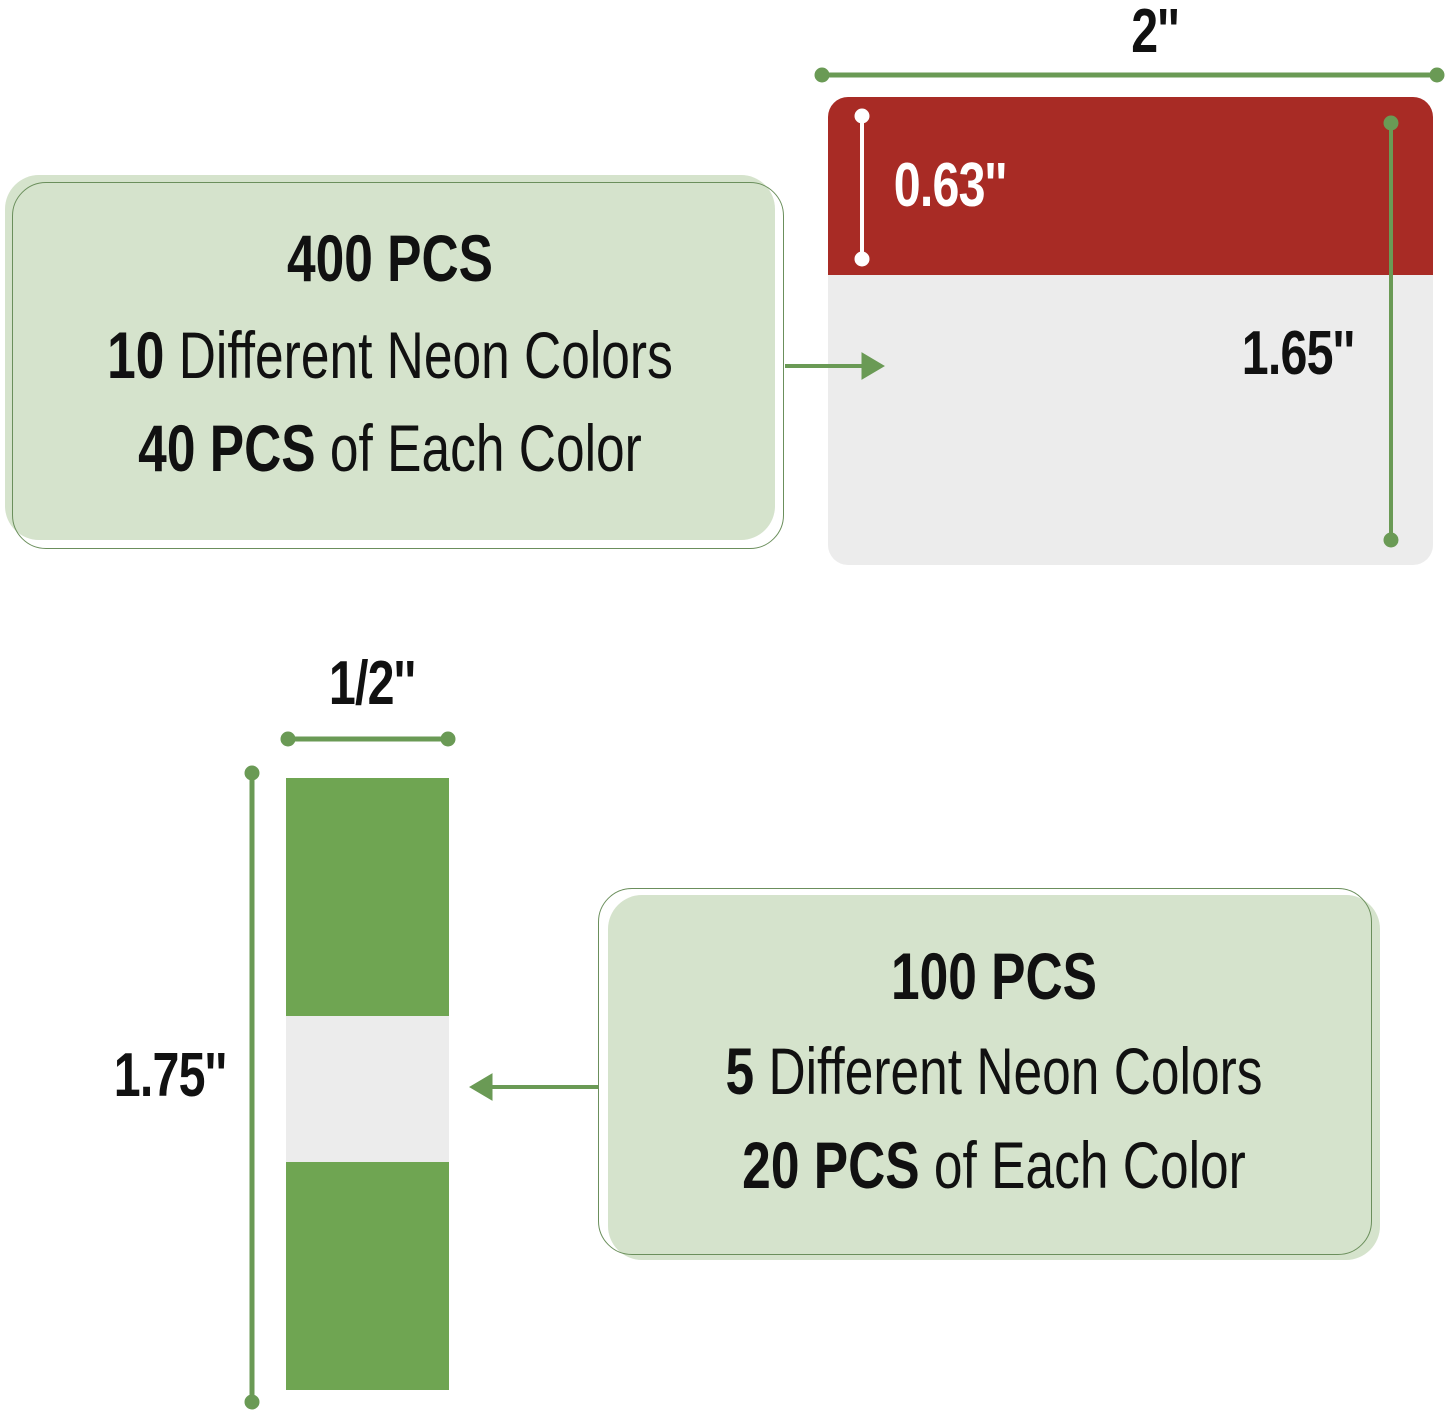 The height and width of the screenshot is (1412, 1445). Describe the element at coordinates (418, 355) in the screenshot. I see `large-colors-text: Different Neon Colors` at that location.